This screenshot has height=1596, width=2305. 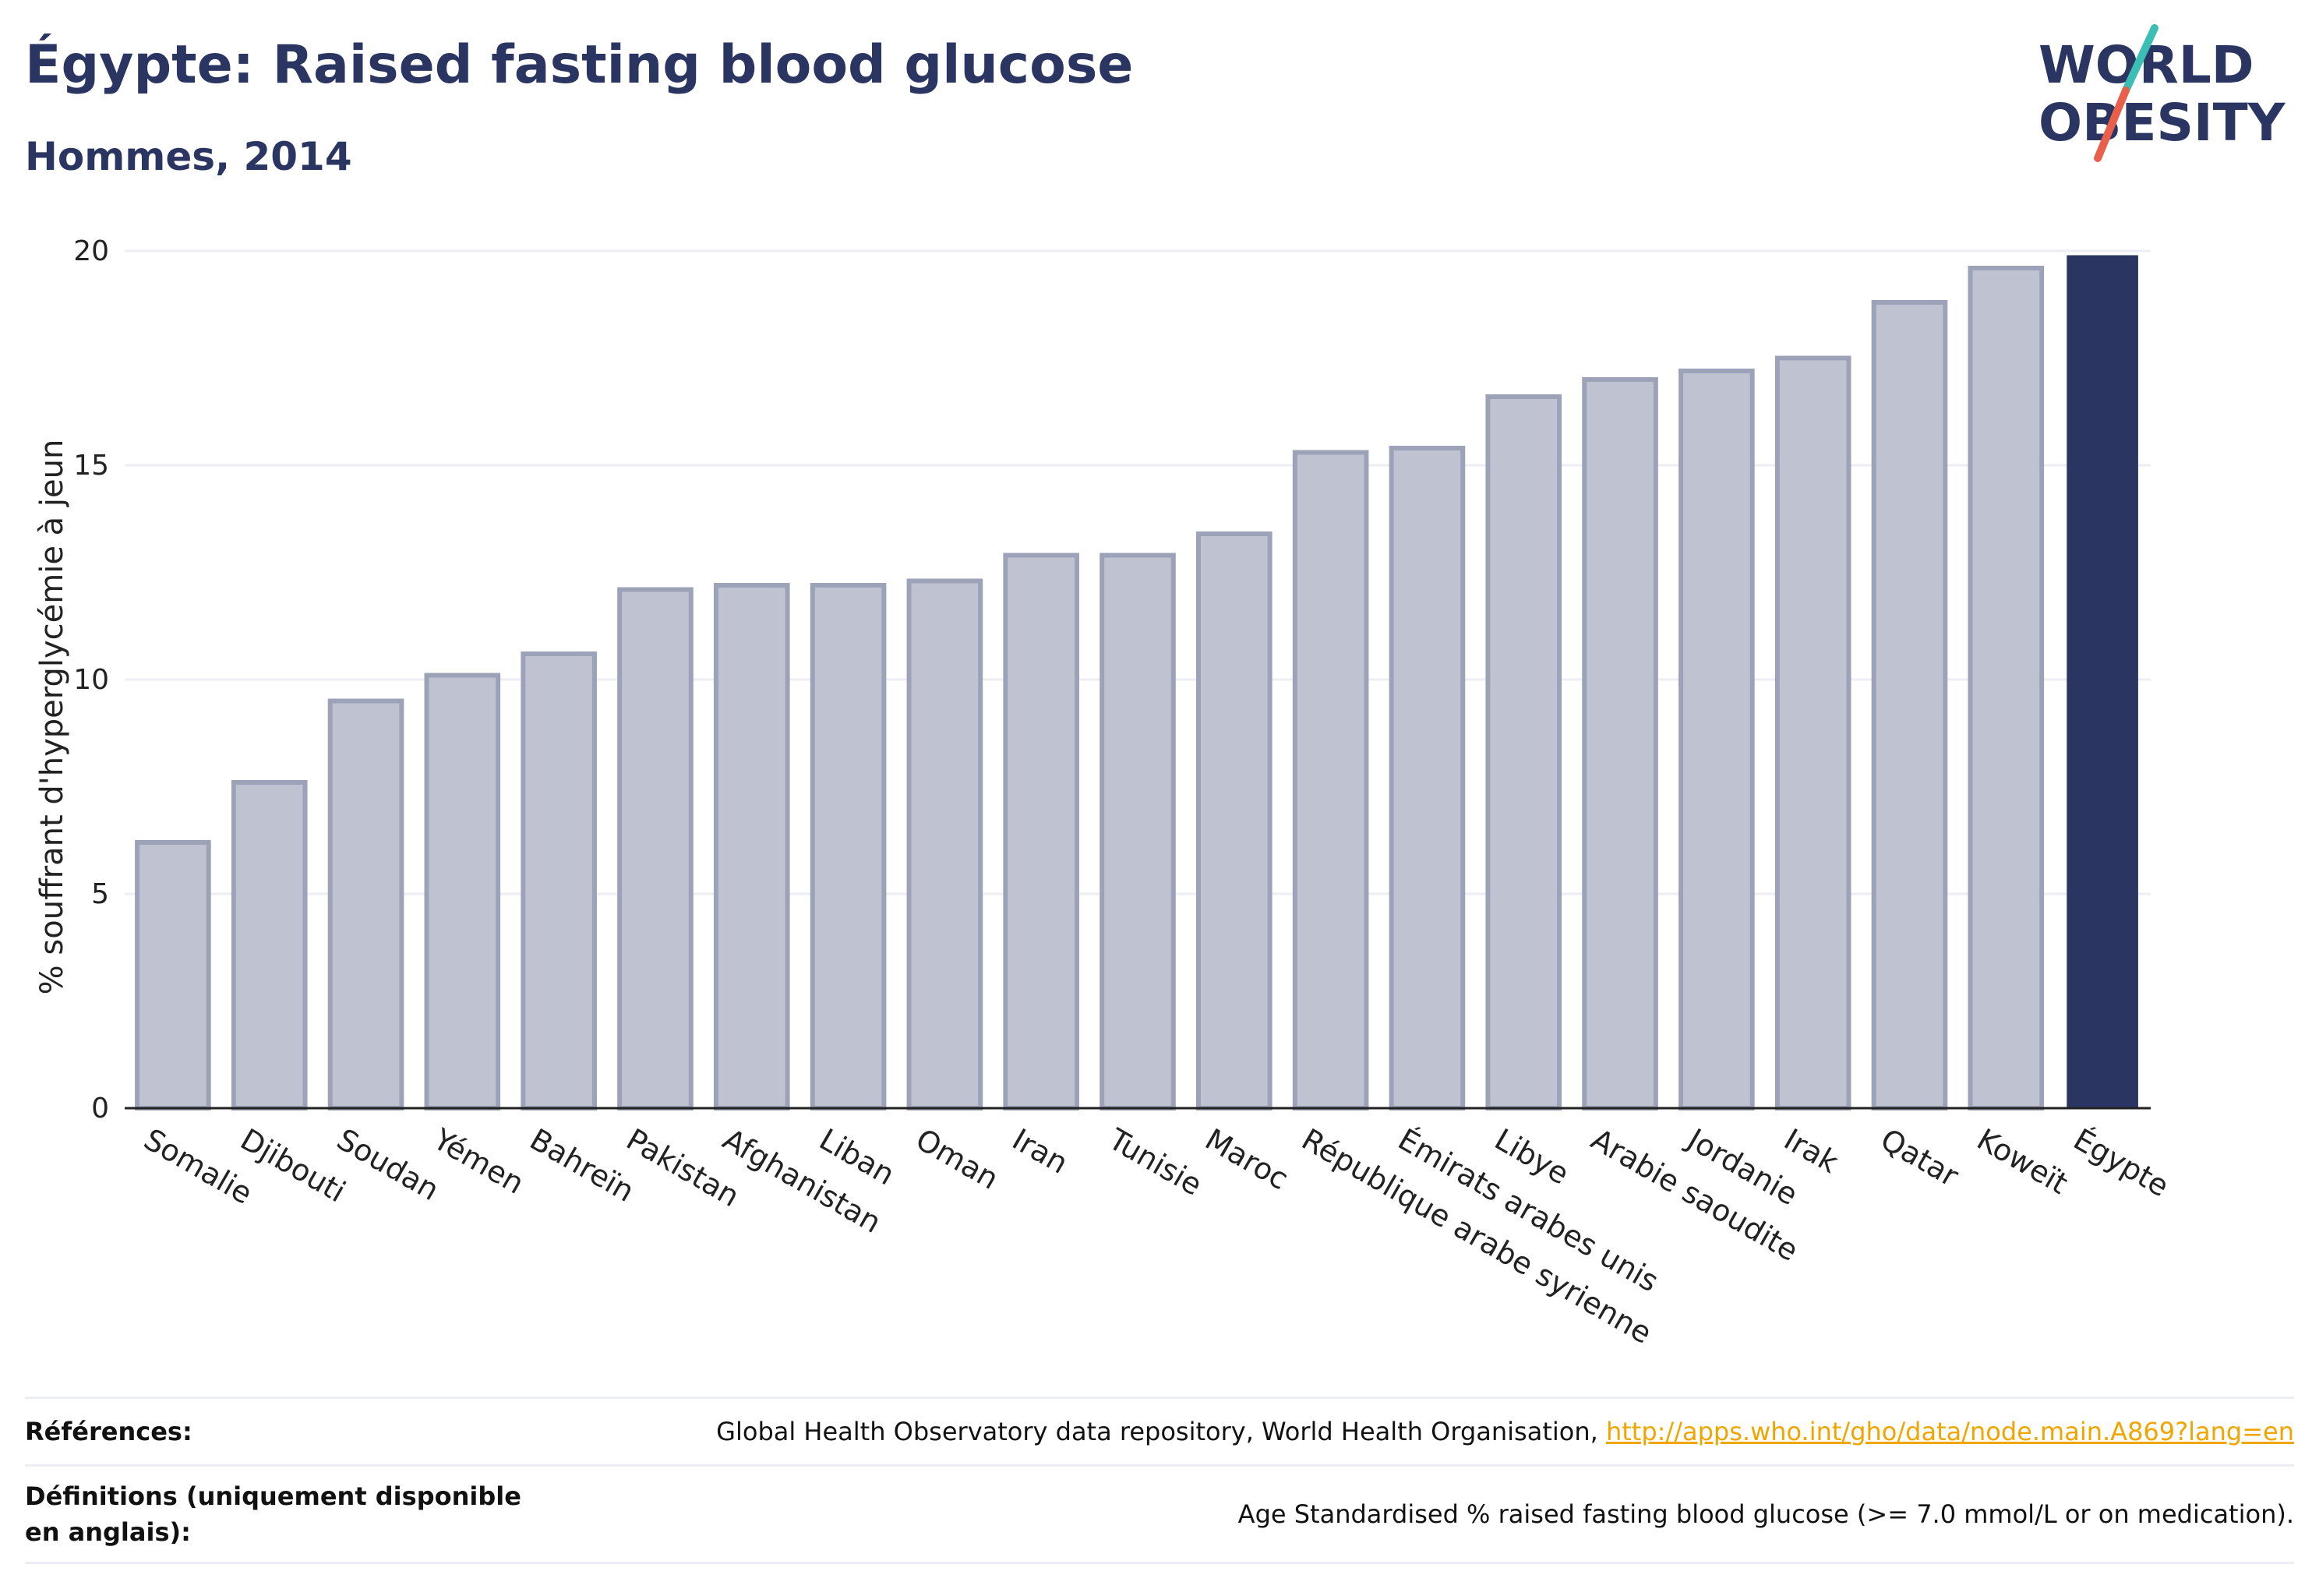 I want to click on logo-slash-teal, so click(x=2140, y=59).